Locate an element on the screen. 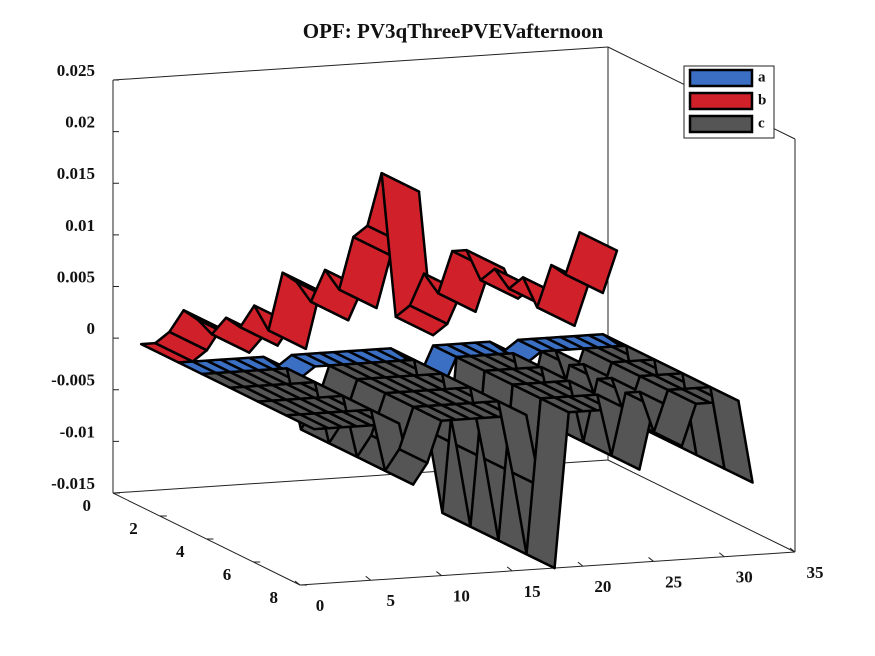 The image size is (875, 656). x-tick-label: 0 is located at coordinates (320, 605).